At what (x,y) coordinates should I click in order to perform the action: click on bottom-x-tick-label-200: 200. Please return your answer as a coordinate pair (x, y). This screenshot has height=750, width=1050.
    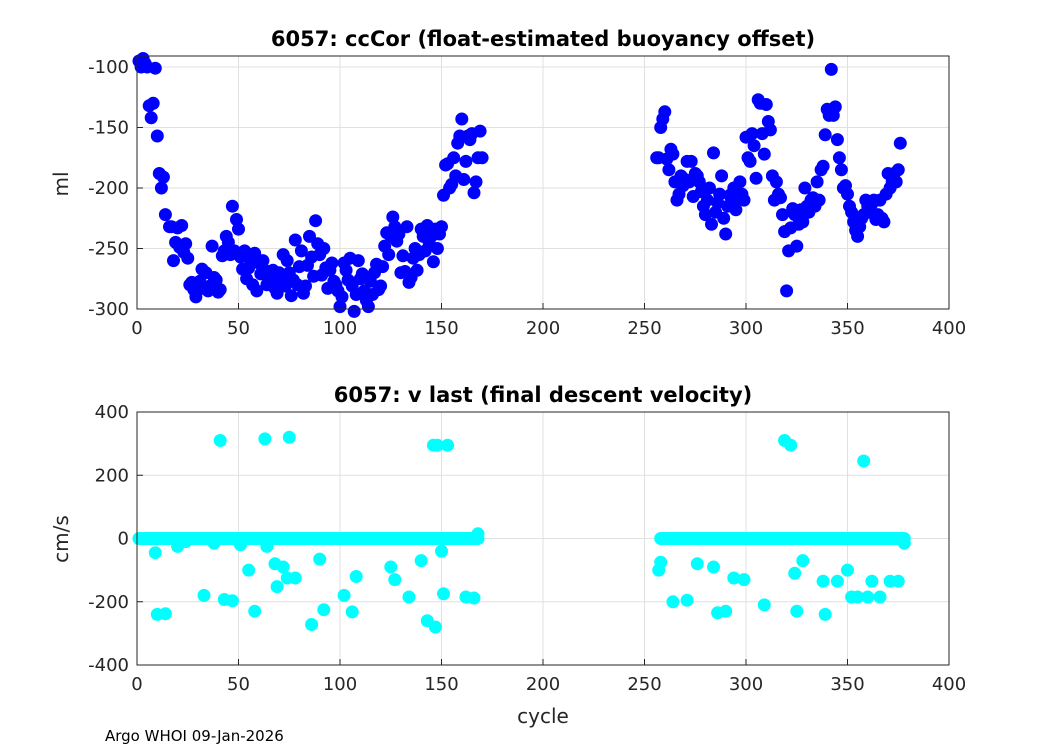
    Looking at the image, I should click on (543, 684).